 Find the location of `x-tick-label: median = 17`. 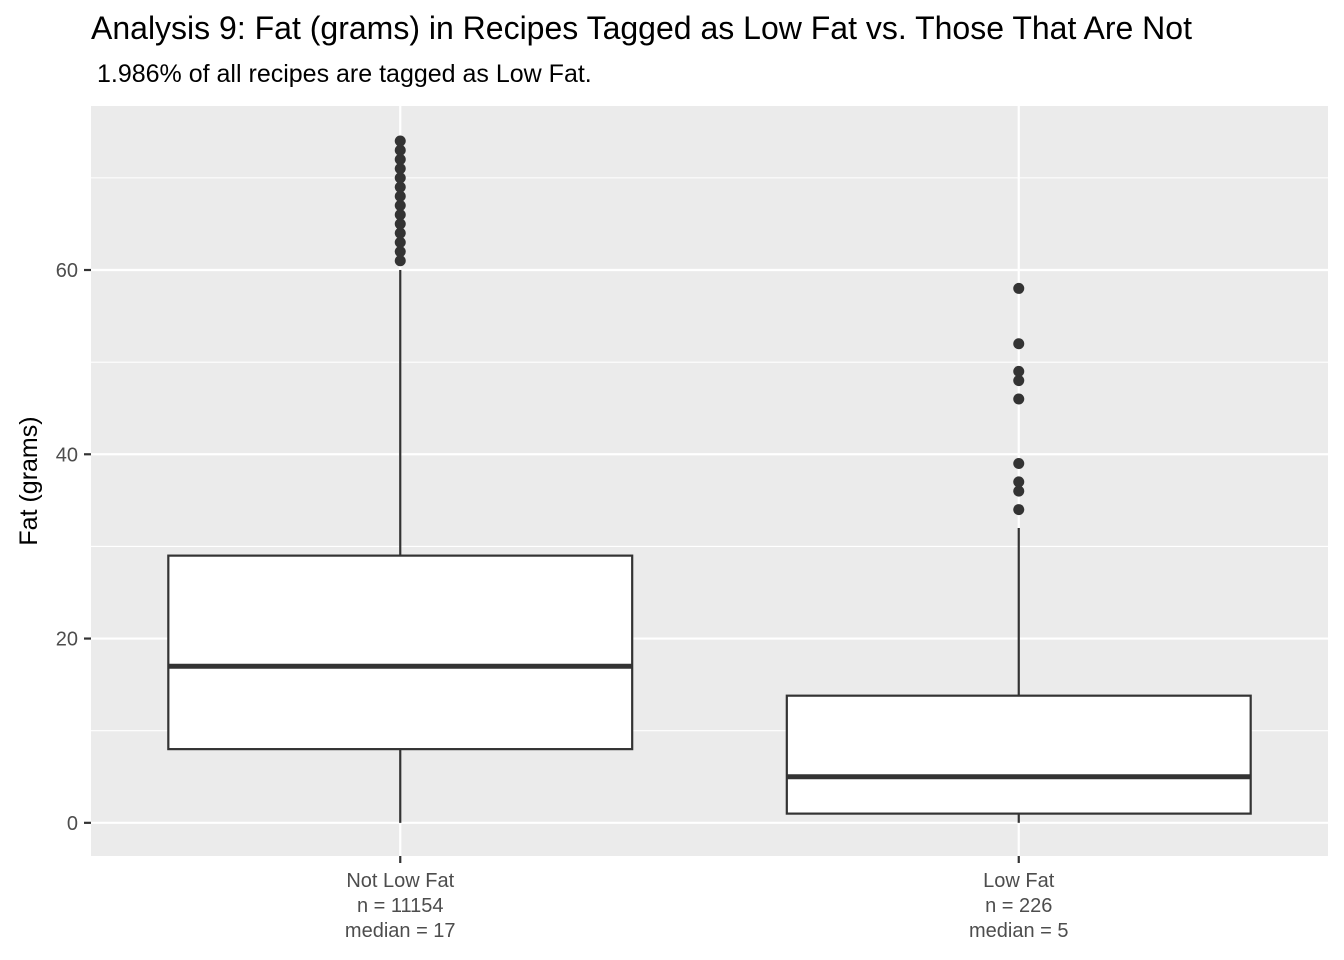

x-tick-label: median = 17 is located at coordinates (400, 931).